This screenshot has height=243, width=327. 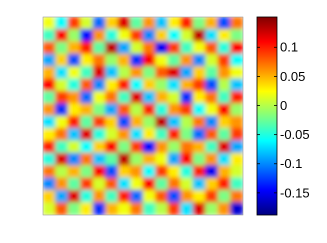 What do you see at coordinates (295, 134) in the screenshot?
I see `colorbar-tick-label: -0.05` at bounding box center [295, 134].